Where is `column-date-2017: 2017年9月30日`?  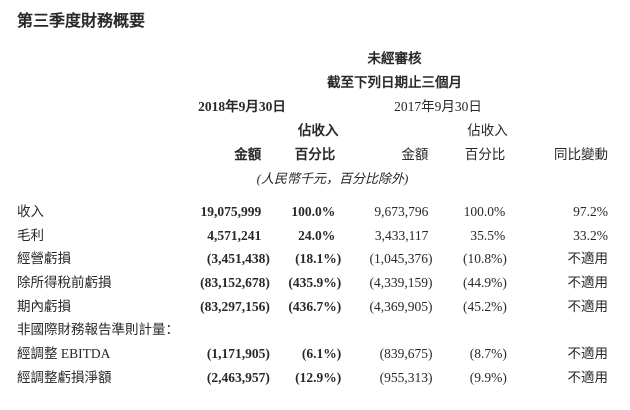
column-date-2017: 2017年9月30日 is located at coordinates (438, 106).